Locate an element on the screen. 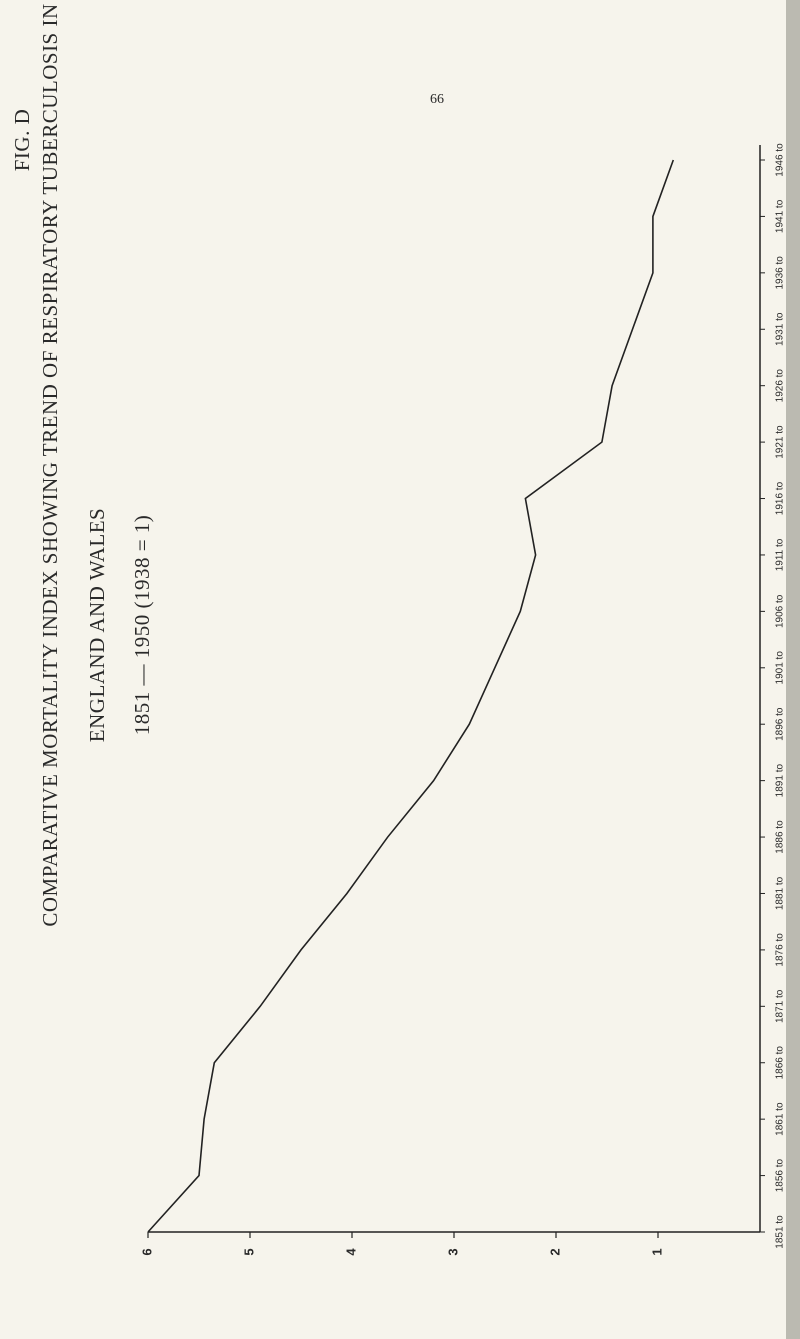 The image size is (800, 1339). x-tick-label: 1851 to is located at coordinates (780, 1232).